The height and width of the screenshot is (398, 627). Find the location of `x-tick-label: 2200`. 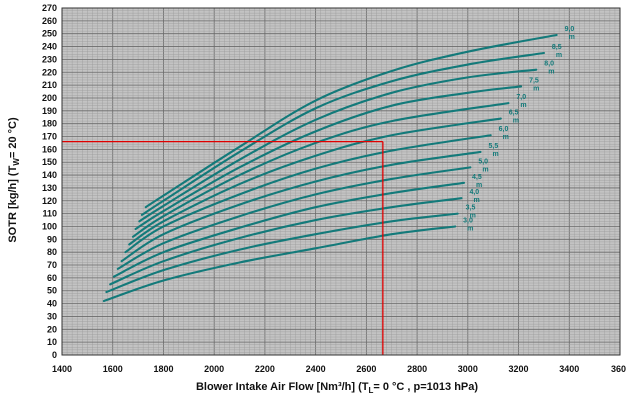

x-tick-label: 2200 is located at coordinates (265, 369).